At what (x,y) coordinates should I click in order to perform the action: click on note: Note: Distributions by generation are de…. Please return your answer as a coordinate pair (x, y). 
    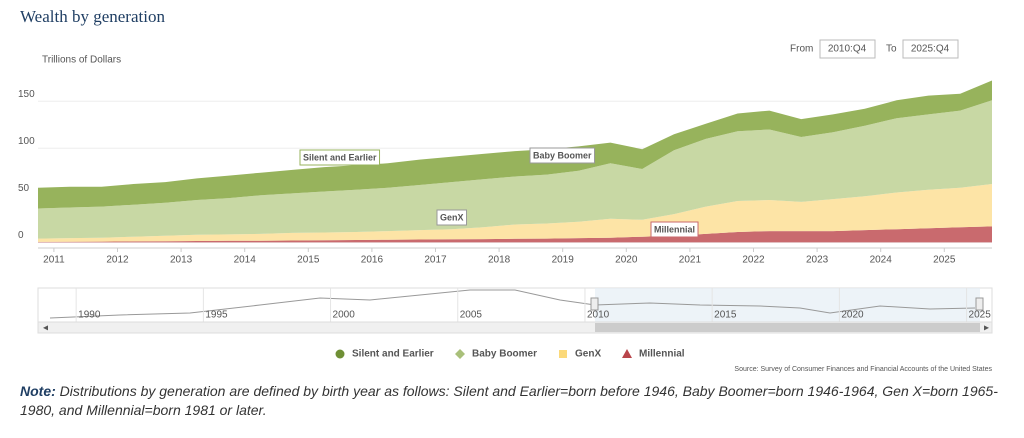
    Looking at the image, I should click on (510, 401).